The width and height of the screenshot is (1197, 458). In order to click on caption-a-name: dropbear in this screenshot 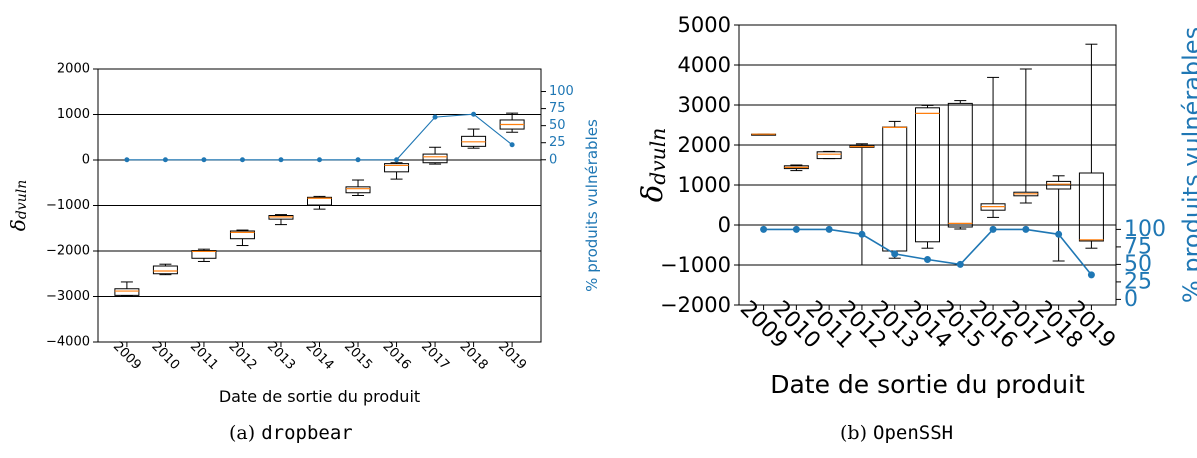, I will do `click(307, 433)`.